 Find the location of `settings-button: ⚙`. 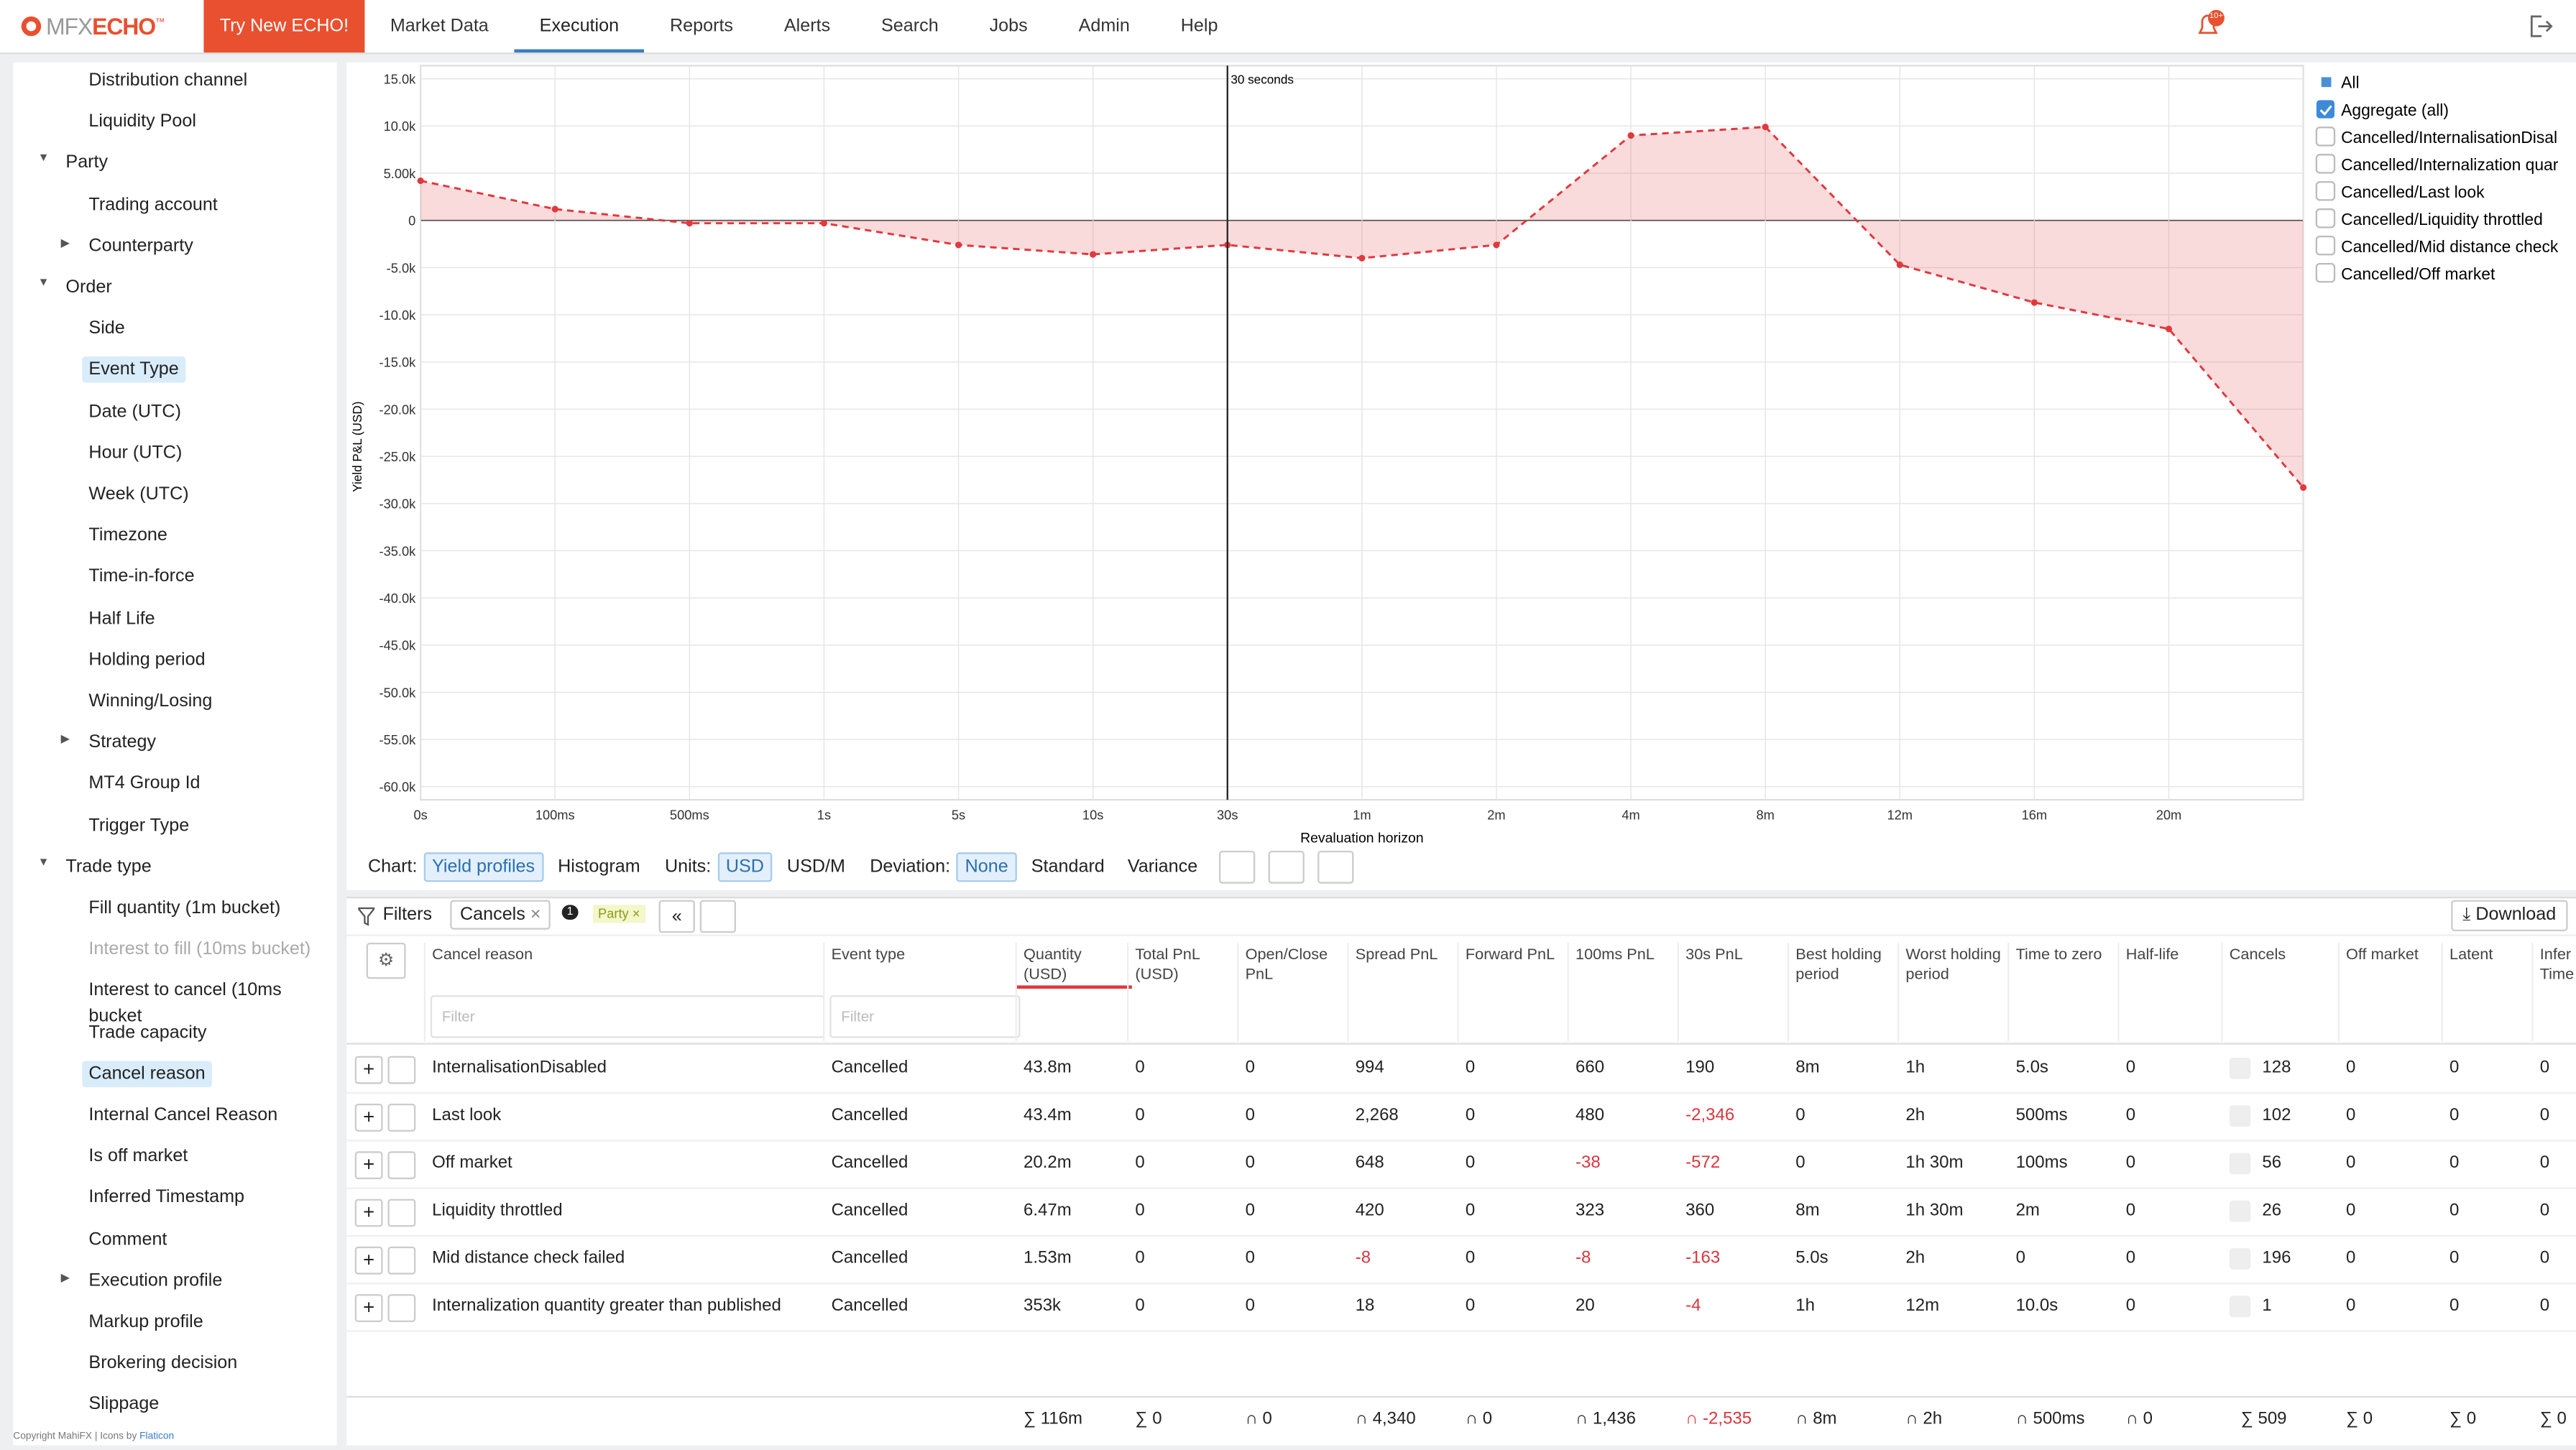

settings-button: ⚙ is located at coordinates (386, 961).